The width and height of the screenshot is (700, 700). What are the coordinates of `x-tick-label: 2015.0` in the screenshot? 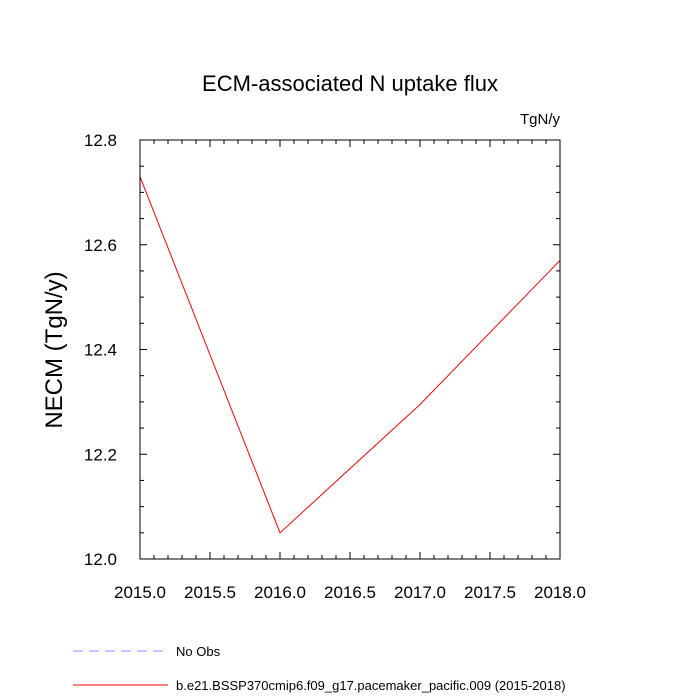 It's located at (140, 592).